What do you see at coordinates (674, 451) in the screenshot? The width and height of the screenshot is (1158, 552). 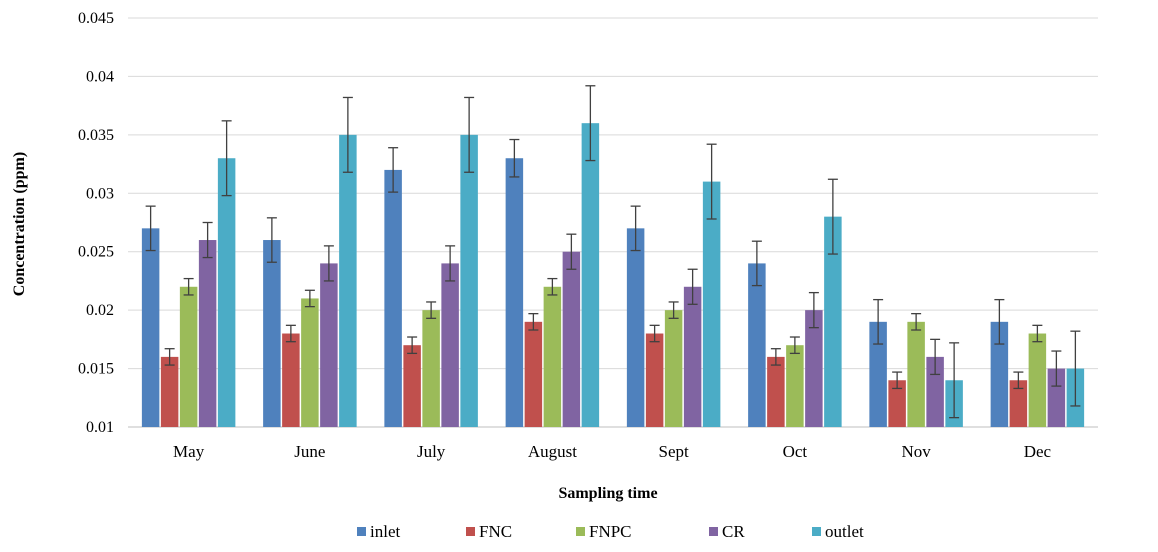 I see `x-tick-label: Sept` at bounding box center [674, 451].